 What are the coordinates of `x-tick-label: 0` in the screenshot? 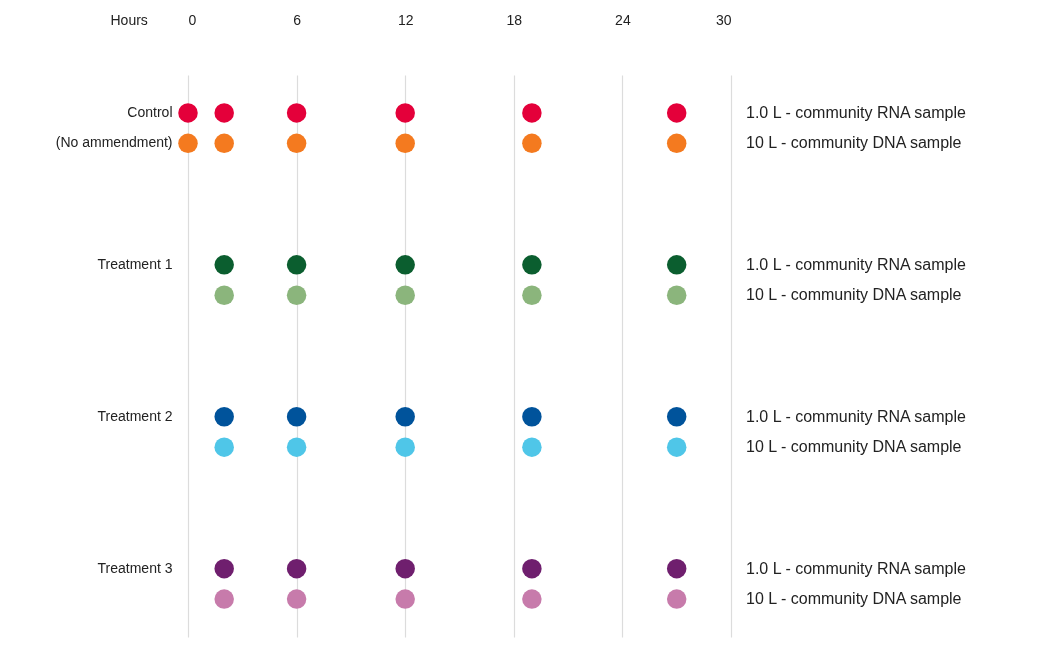 It's located at (192, 19).